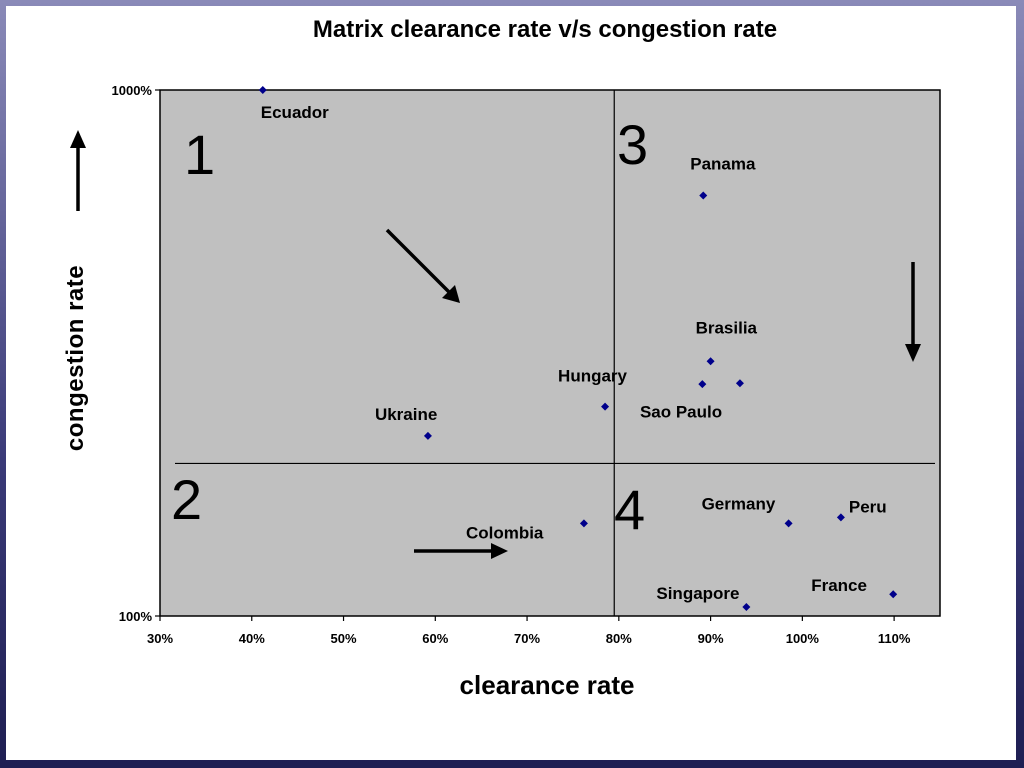 The height and width of the screenshot is (768, 1024). I want to click on data-point-label: Ecuador, so click(295, 112).